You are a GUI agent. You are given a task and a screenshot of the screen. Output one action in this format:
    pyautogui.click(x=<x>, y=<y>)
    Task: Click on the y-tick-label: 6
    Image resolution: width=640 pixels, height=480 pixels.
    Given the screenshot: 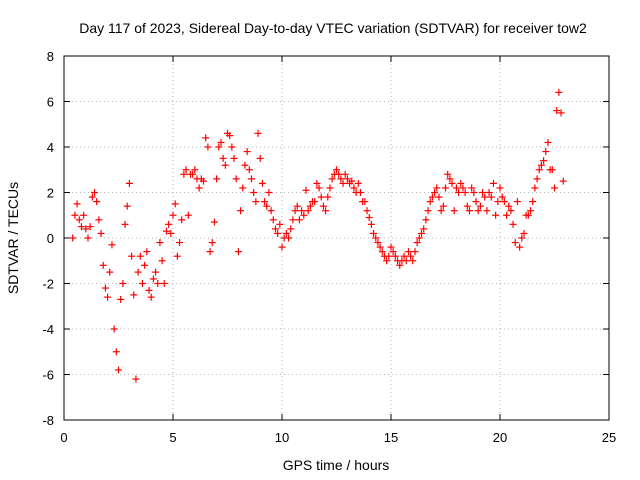 What is the action you would take?
    pyautogui.click(x=50, y=102)
    